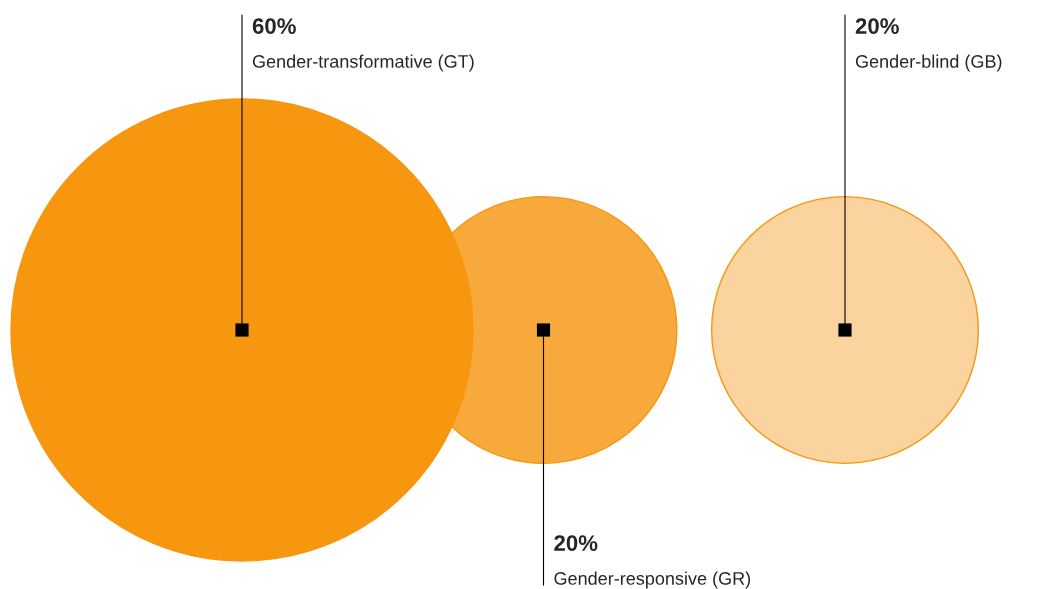  I want to click on category-label: Gender-responsive (GR), so click(652, 580).